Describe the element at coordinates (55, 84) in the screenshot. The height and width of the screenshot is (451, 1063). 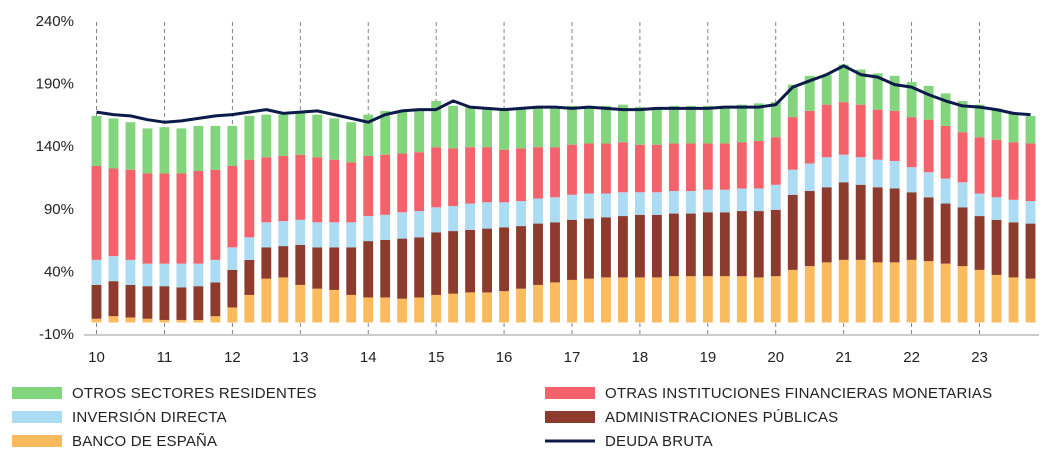
I see `y-tick-label: 190%` at that location.